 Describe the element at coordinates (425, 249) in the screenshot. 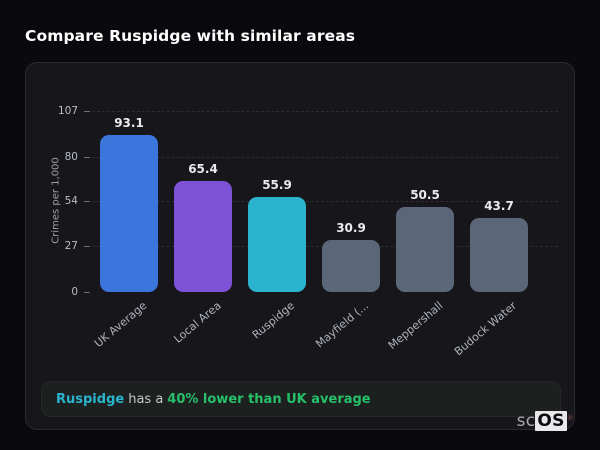

I see `bar-meppershall` at that location.